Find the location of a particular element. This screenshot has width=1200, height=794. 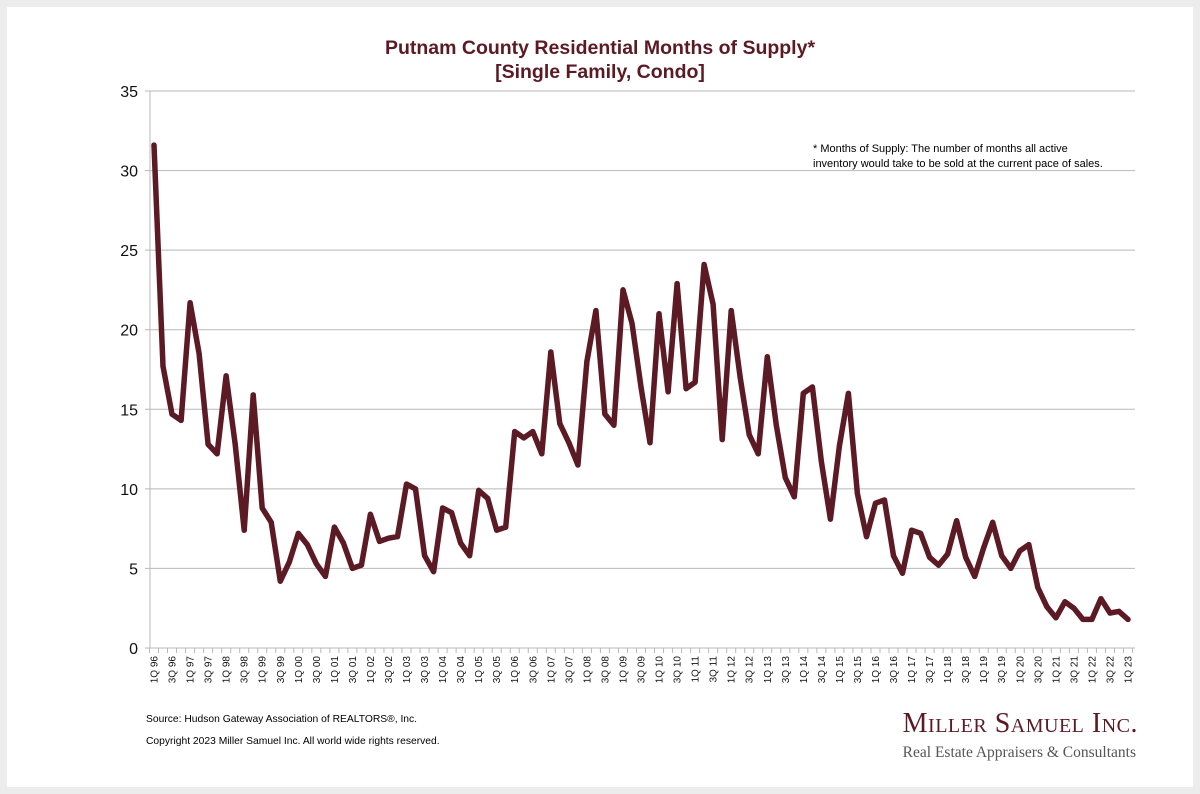

x-tick-label: 3Q 17 is located at coordinates (930, 670).